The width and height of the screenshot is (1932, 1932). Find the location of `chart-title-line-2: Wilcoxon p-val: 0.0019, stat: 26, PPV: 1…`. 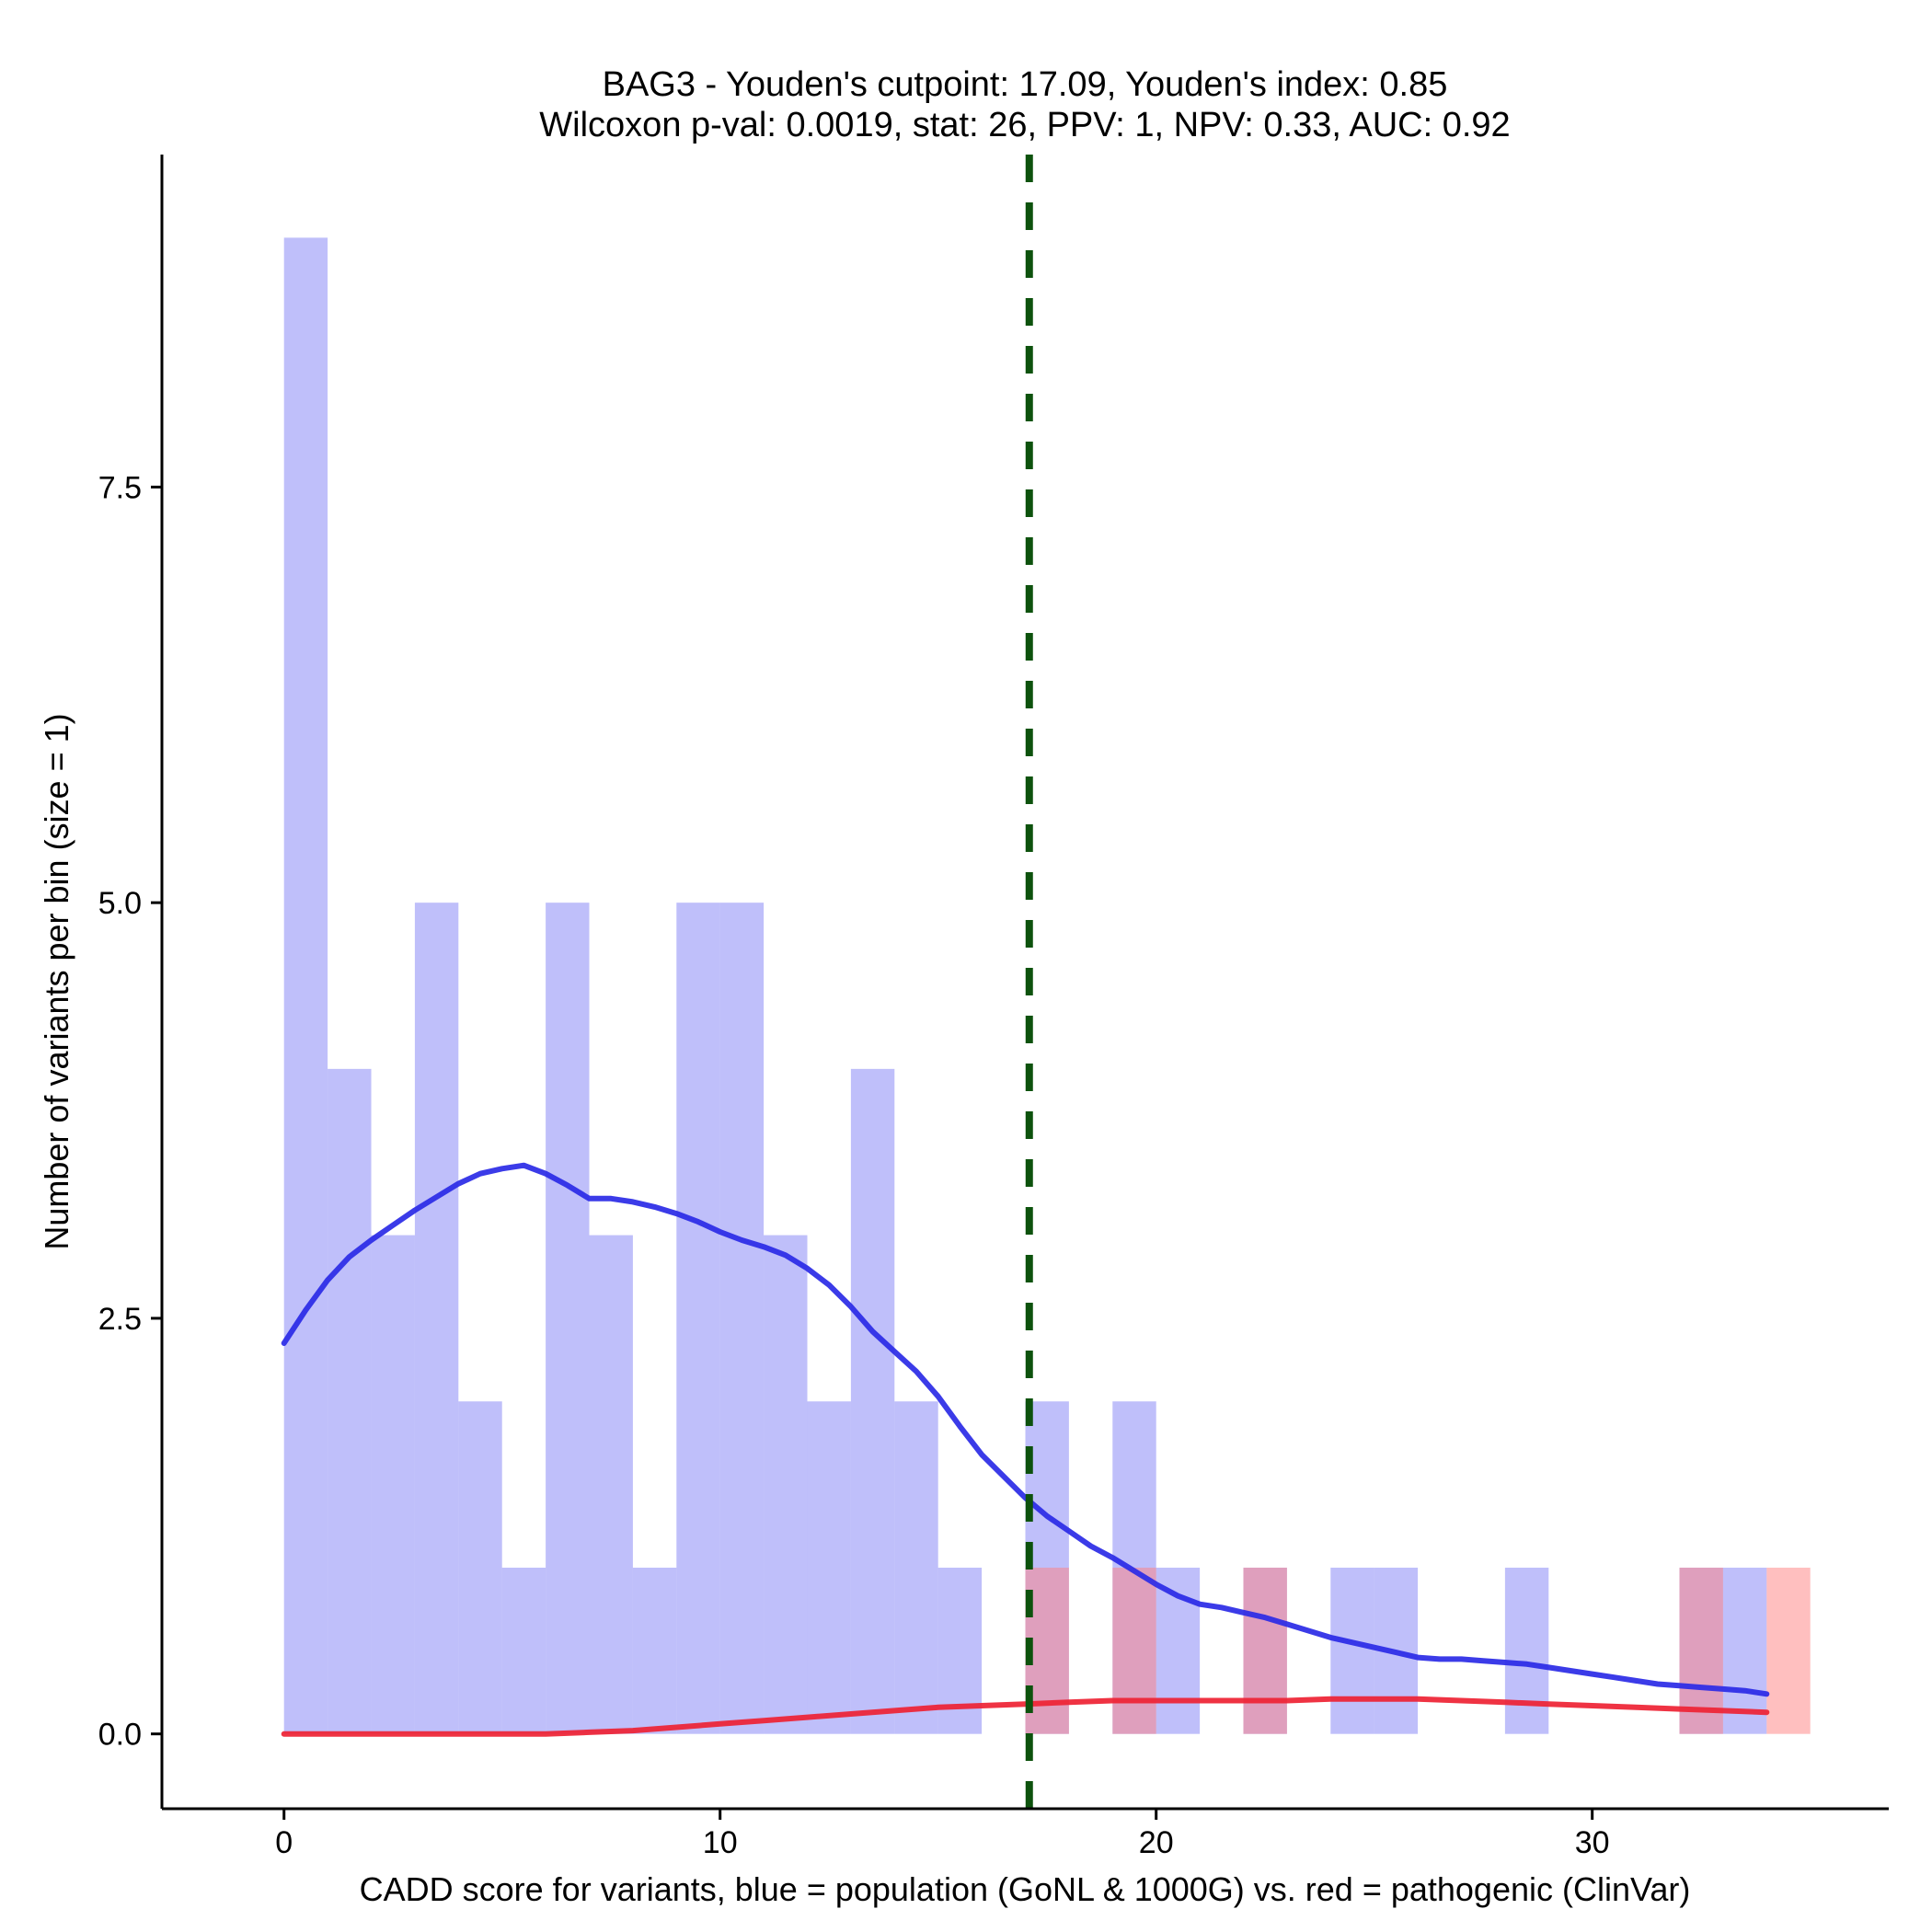

chart-title-line-2: Wilcoxon p-val: 0.0019, stat: 26, PPV: 1… is located at coordinates (1024, 125).